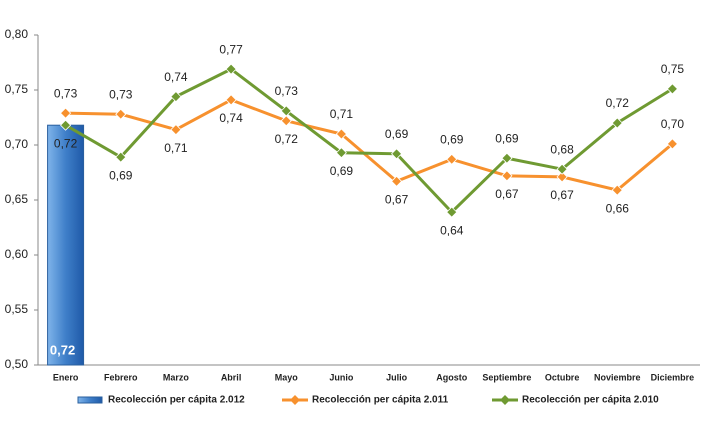 The height and width of the screenshot is (426, 716). I want to click on x-tick-label: Enero, so click(66, 377).